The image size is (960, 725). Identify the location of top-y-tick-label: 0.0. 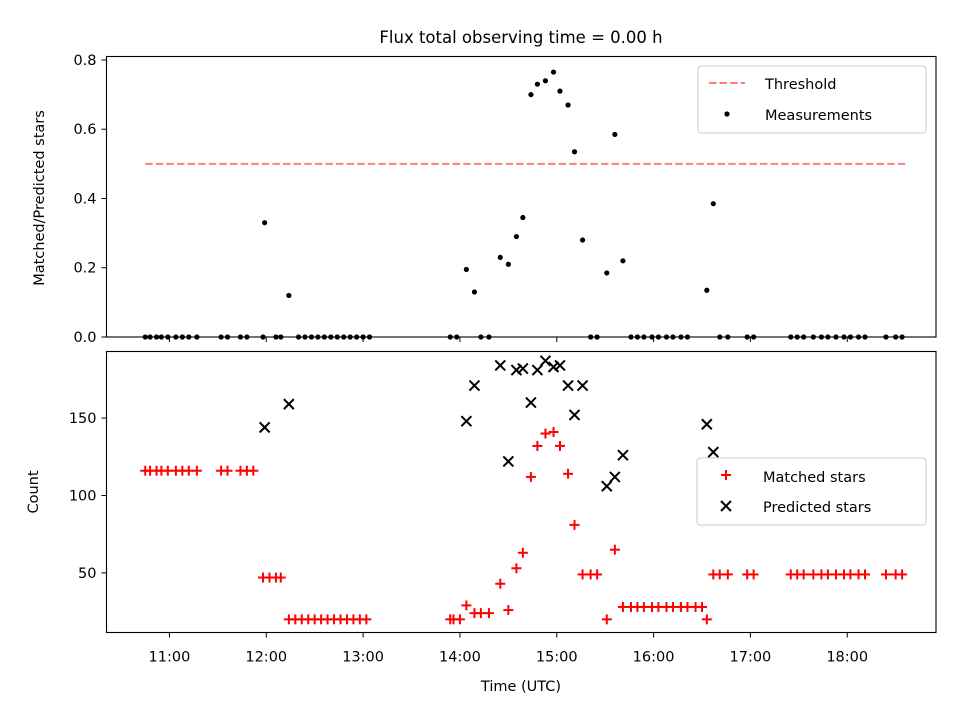
(84, 338).